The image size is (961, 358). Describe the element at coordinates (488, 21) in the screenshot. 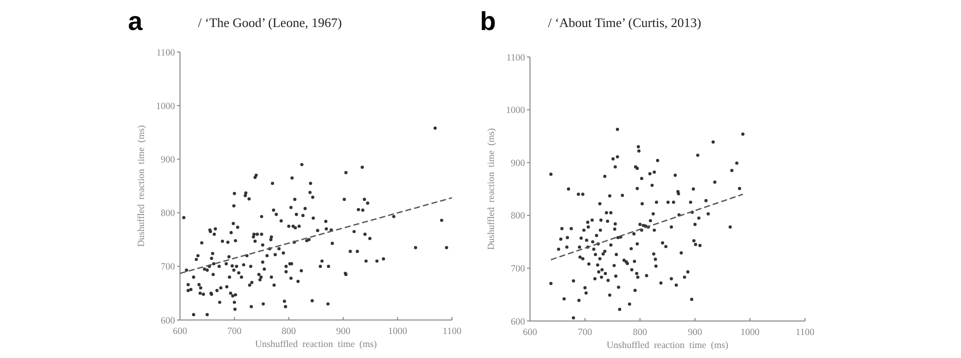

I see `text: b` at that location.